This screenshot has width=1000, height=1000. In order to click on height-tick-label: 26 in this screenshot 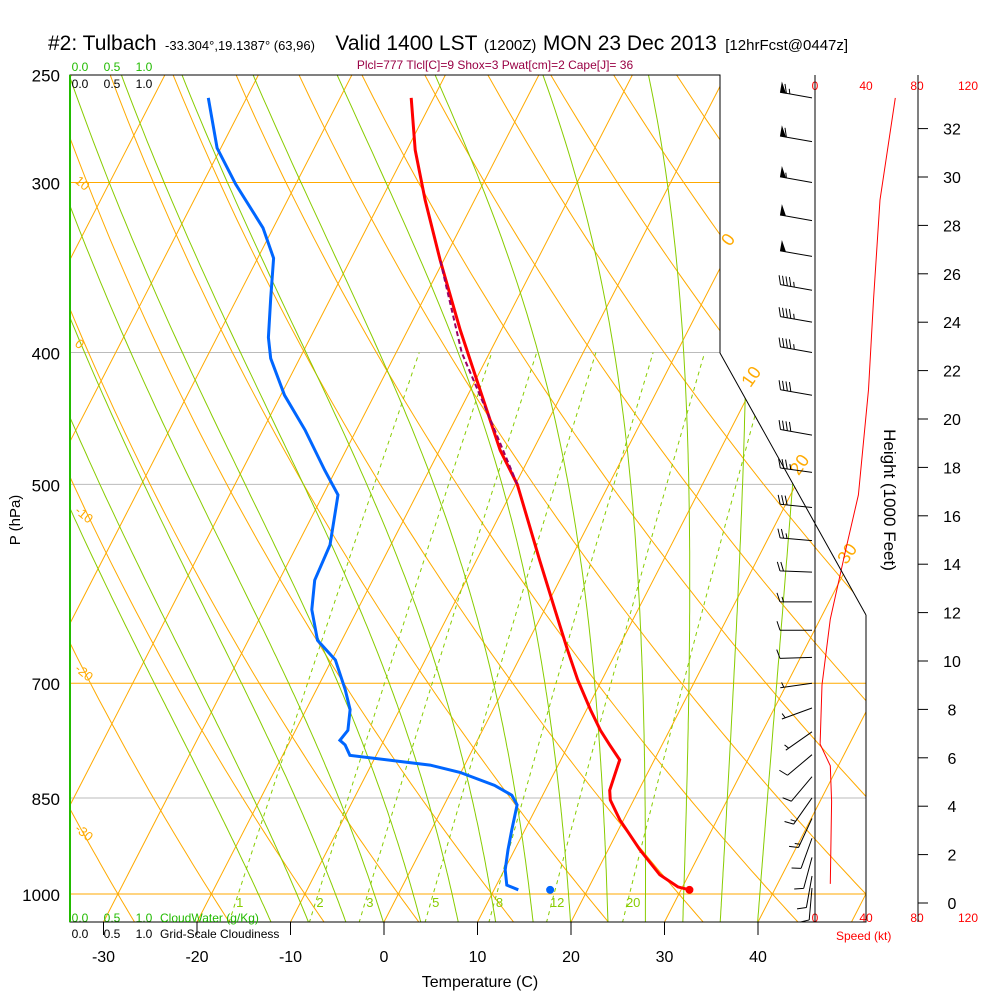, I will do `click(952, 275)`.